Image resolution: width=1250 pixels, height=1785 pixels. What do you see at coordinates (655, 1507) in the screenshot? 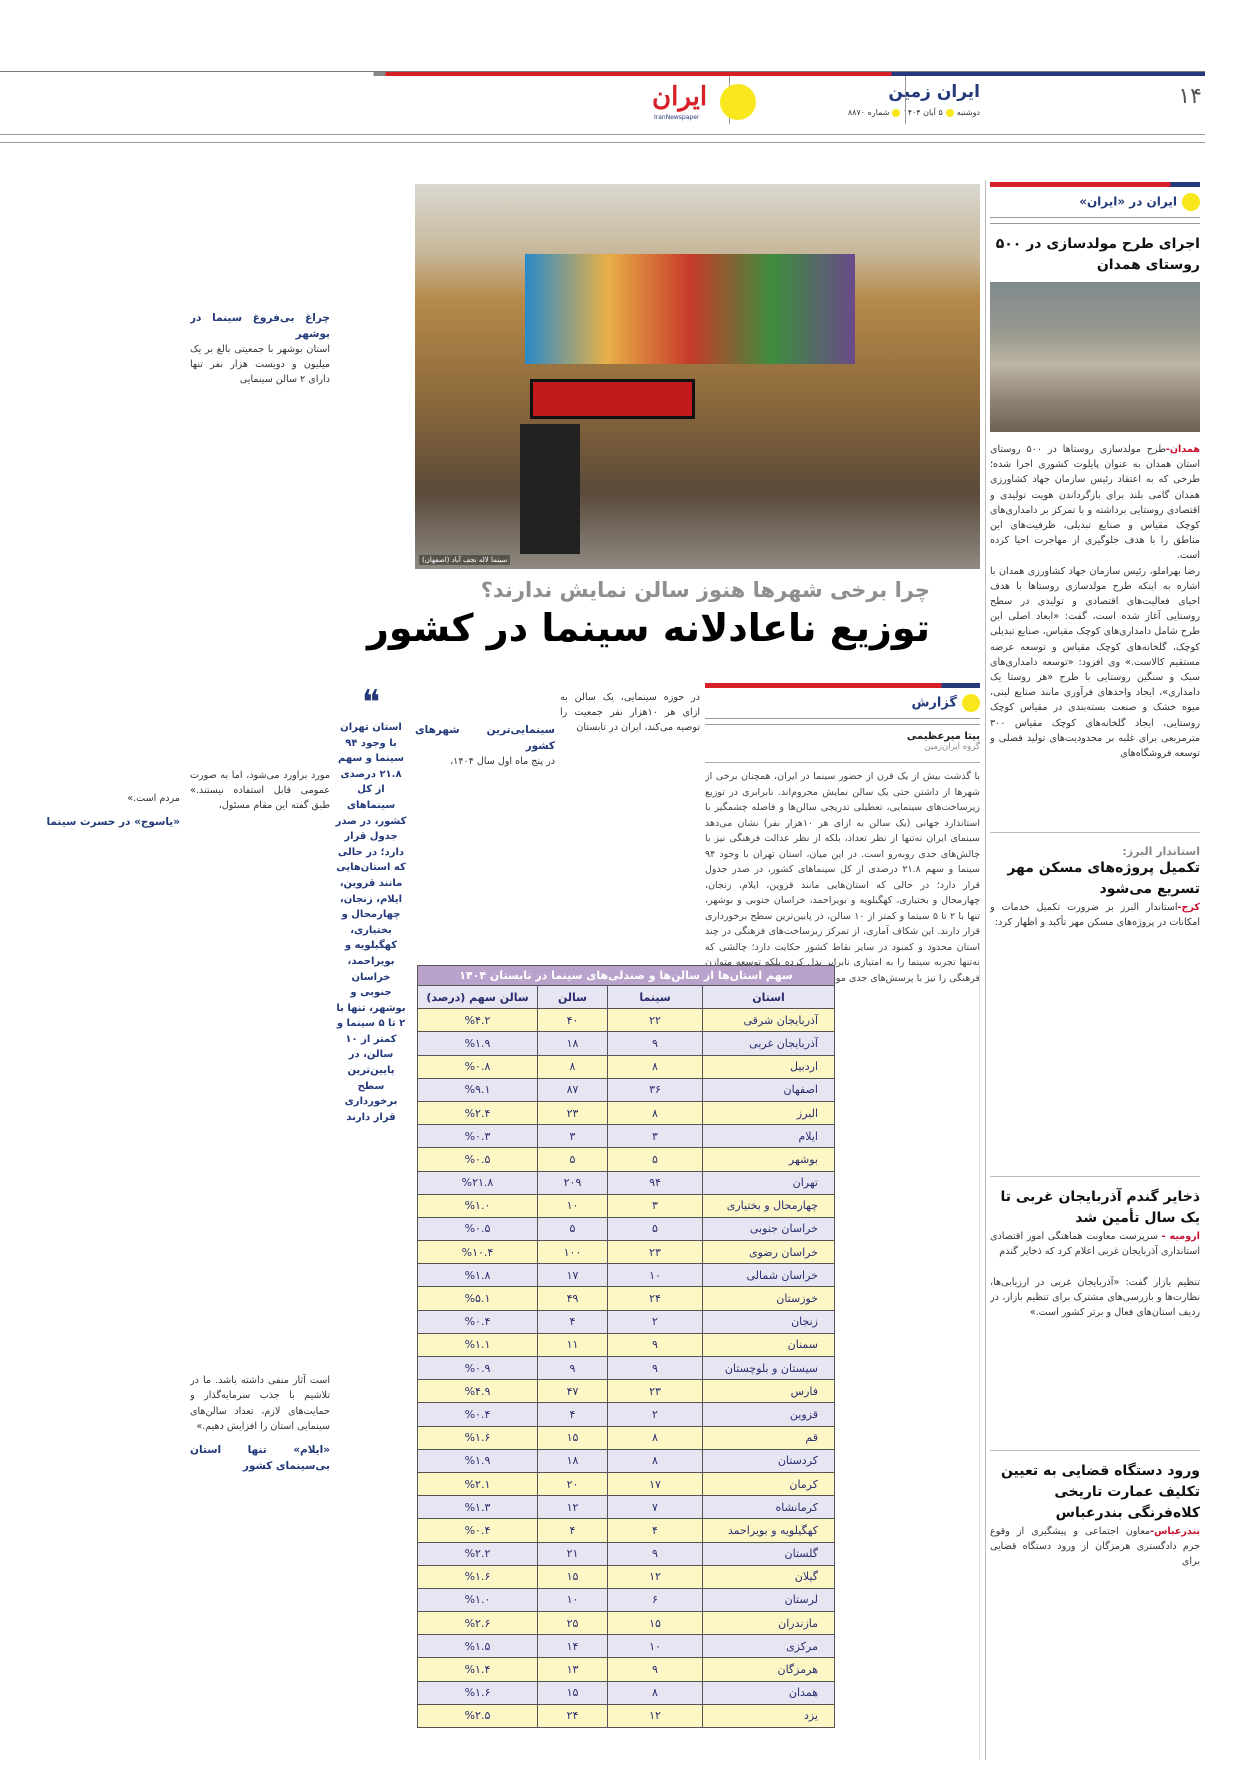
I see `cinema-count-cell: ۷` at bounding box center [655, 1507].